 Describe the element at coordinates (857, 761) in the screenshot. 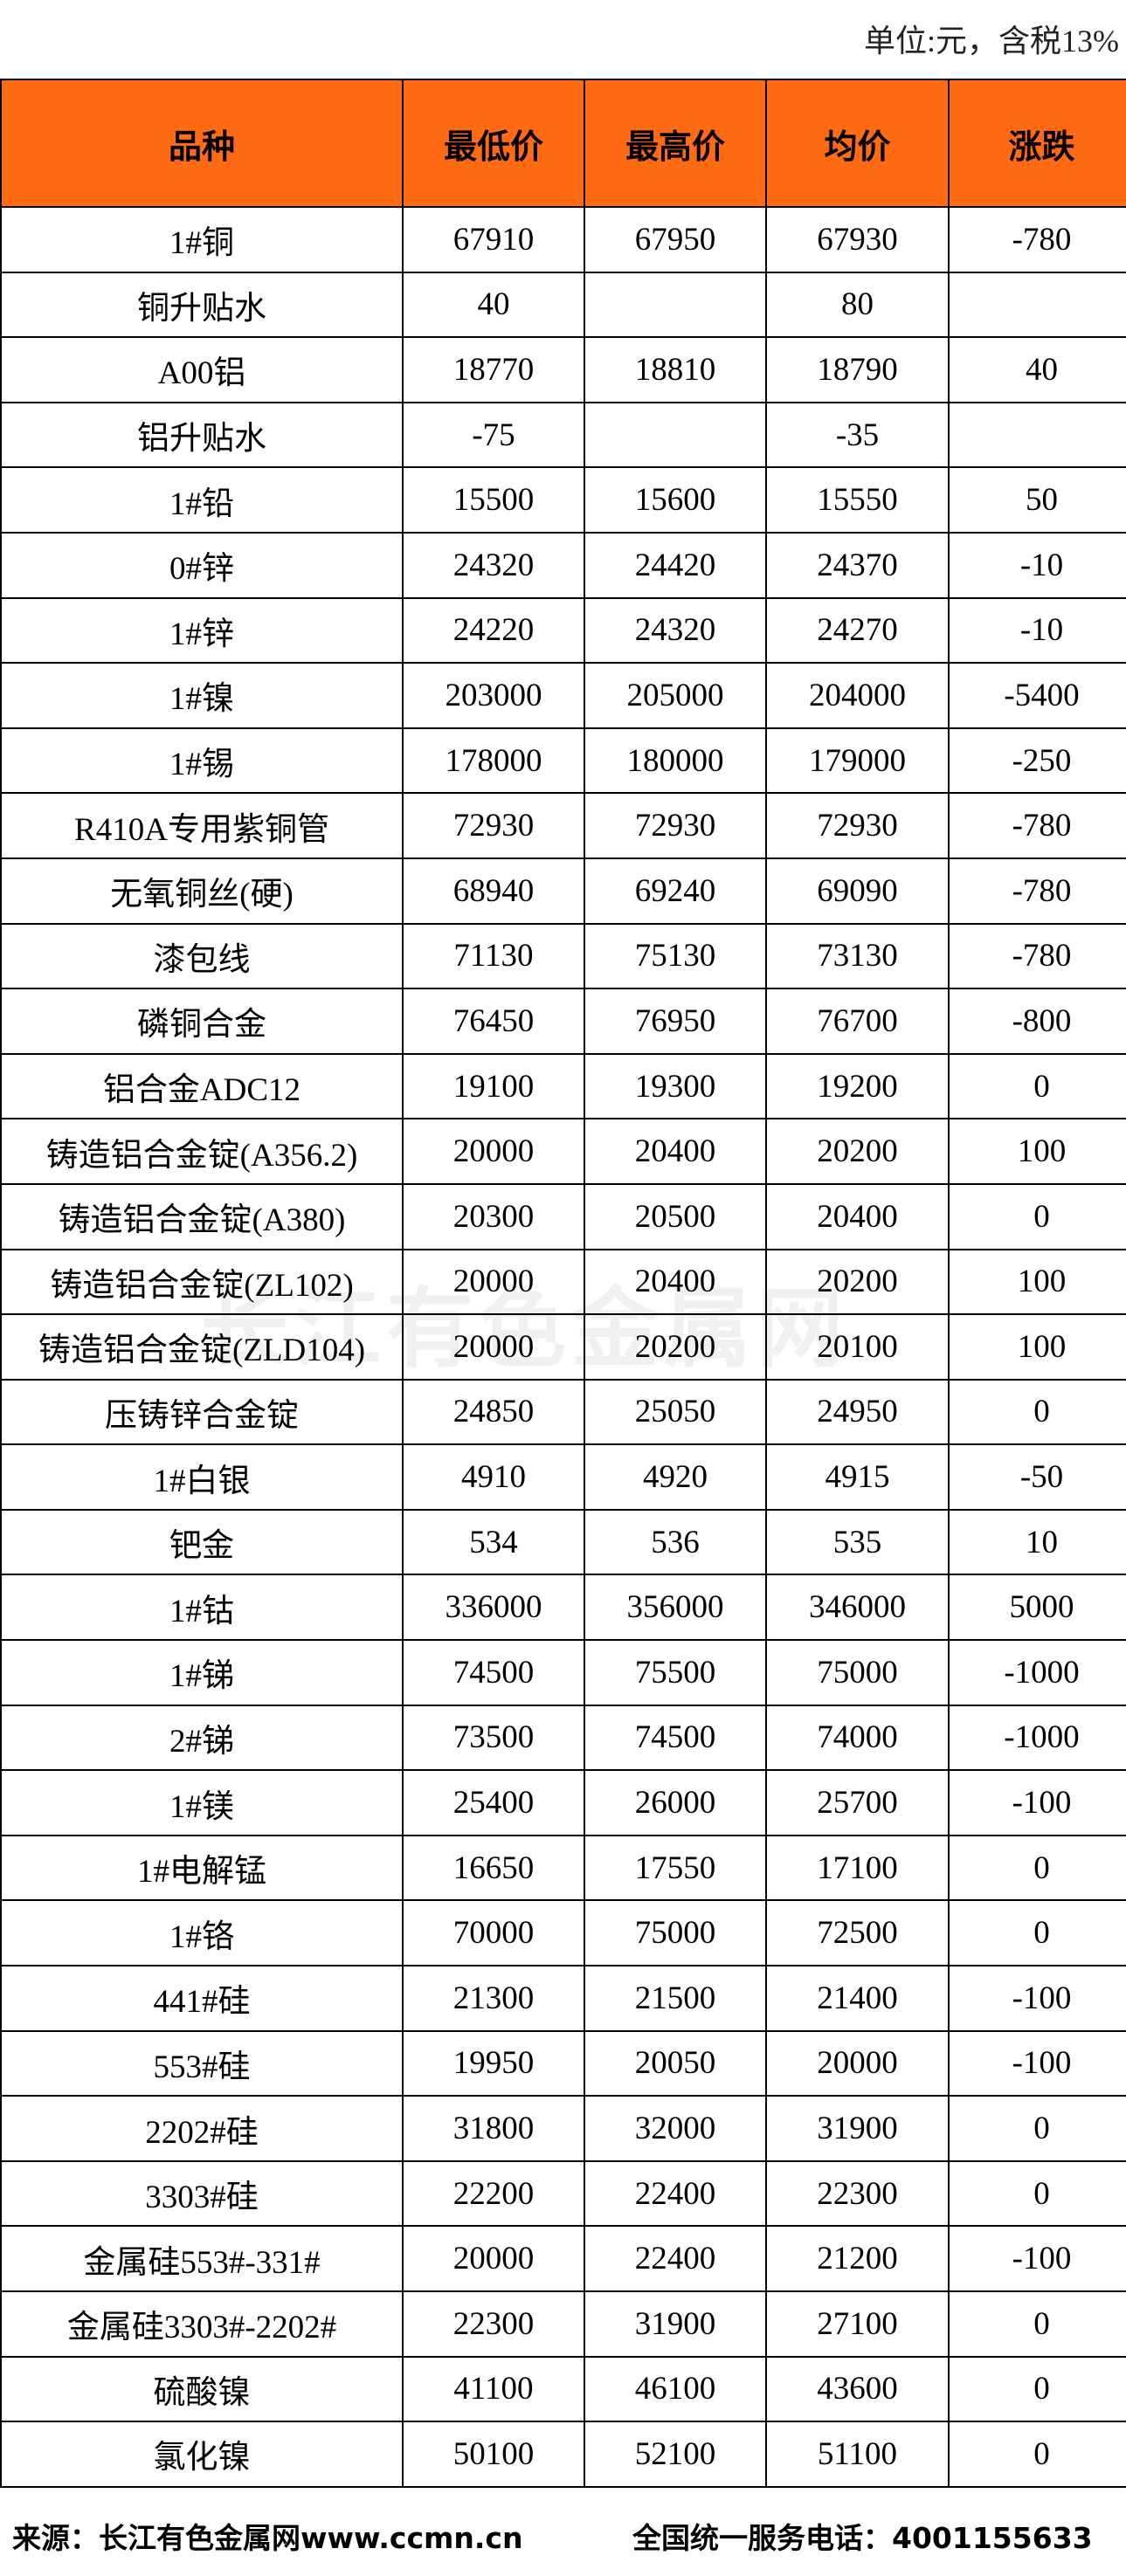

I see `cell: 179000` at that location.